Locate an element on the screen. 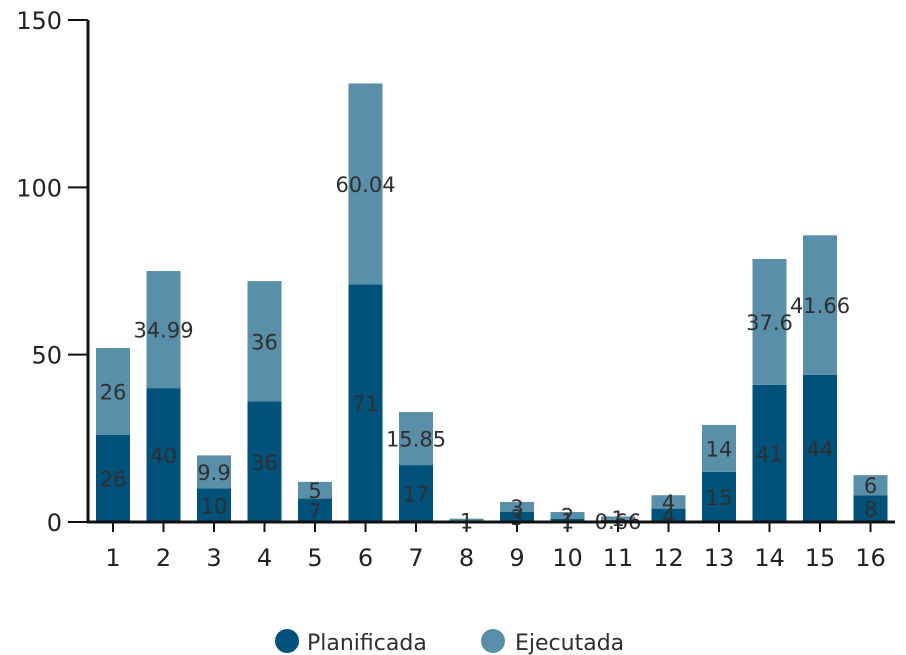  data-label-ejecutada-4: 36 is located at coordinates (264, 342).